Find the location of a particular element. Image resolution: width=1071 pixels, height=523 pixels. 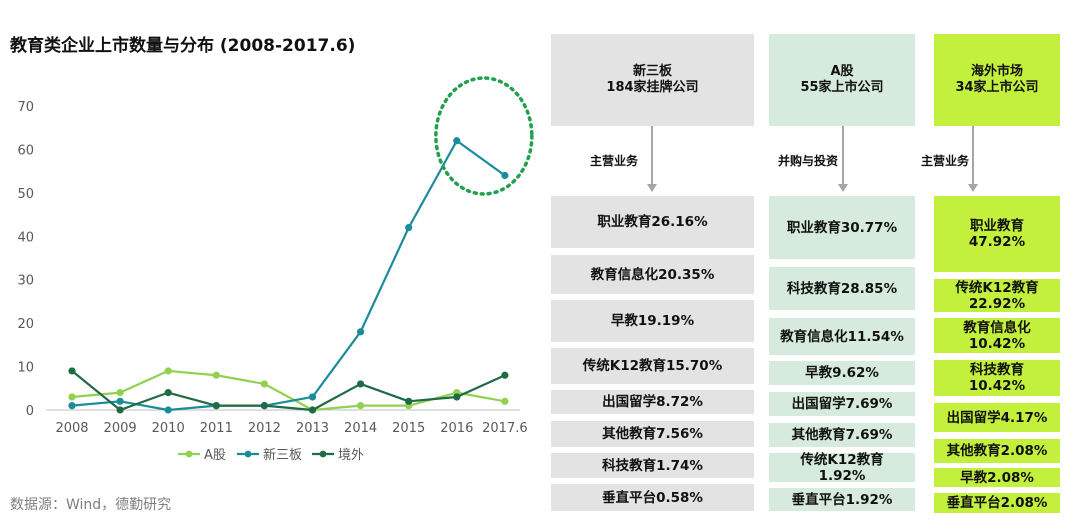

column-header-title: A股 is located at coordinates (842, 71).